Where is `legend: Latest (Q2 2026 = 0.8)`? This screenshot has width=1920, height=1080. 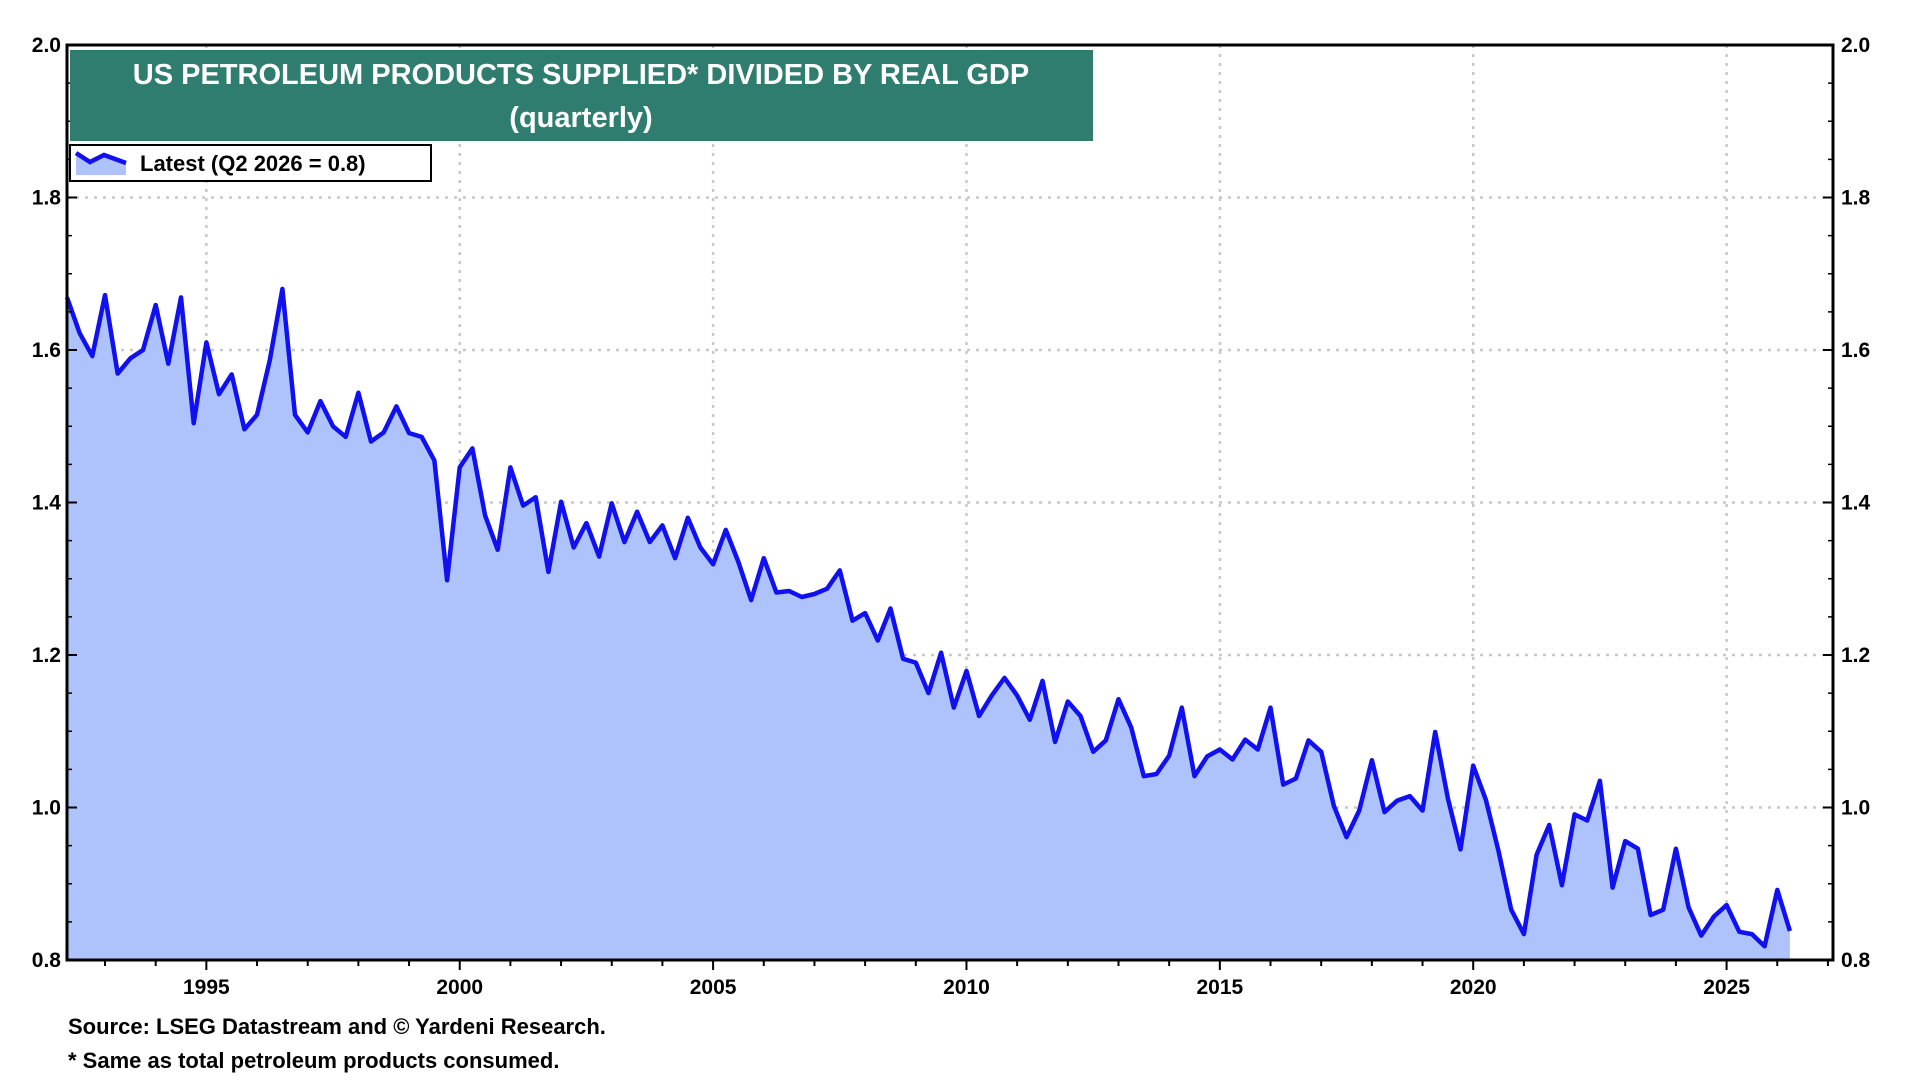 legend: Latest (Q2 2026 = 0.8) is located at coordinates (250, 163).